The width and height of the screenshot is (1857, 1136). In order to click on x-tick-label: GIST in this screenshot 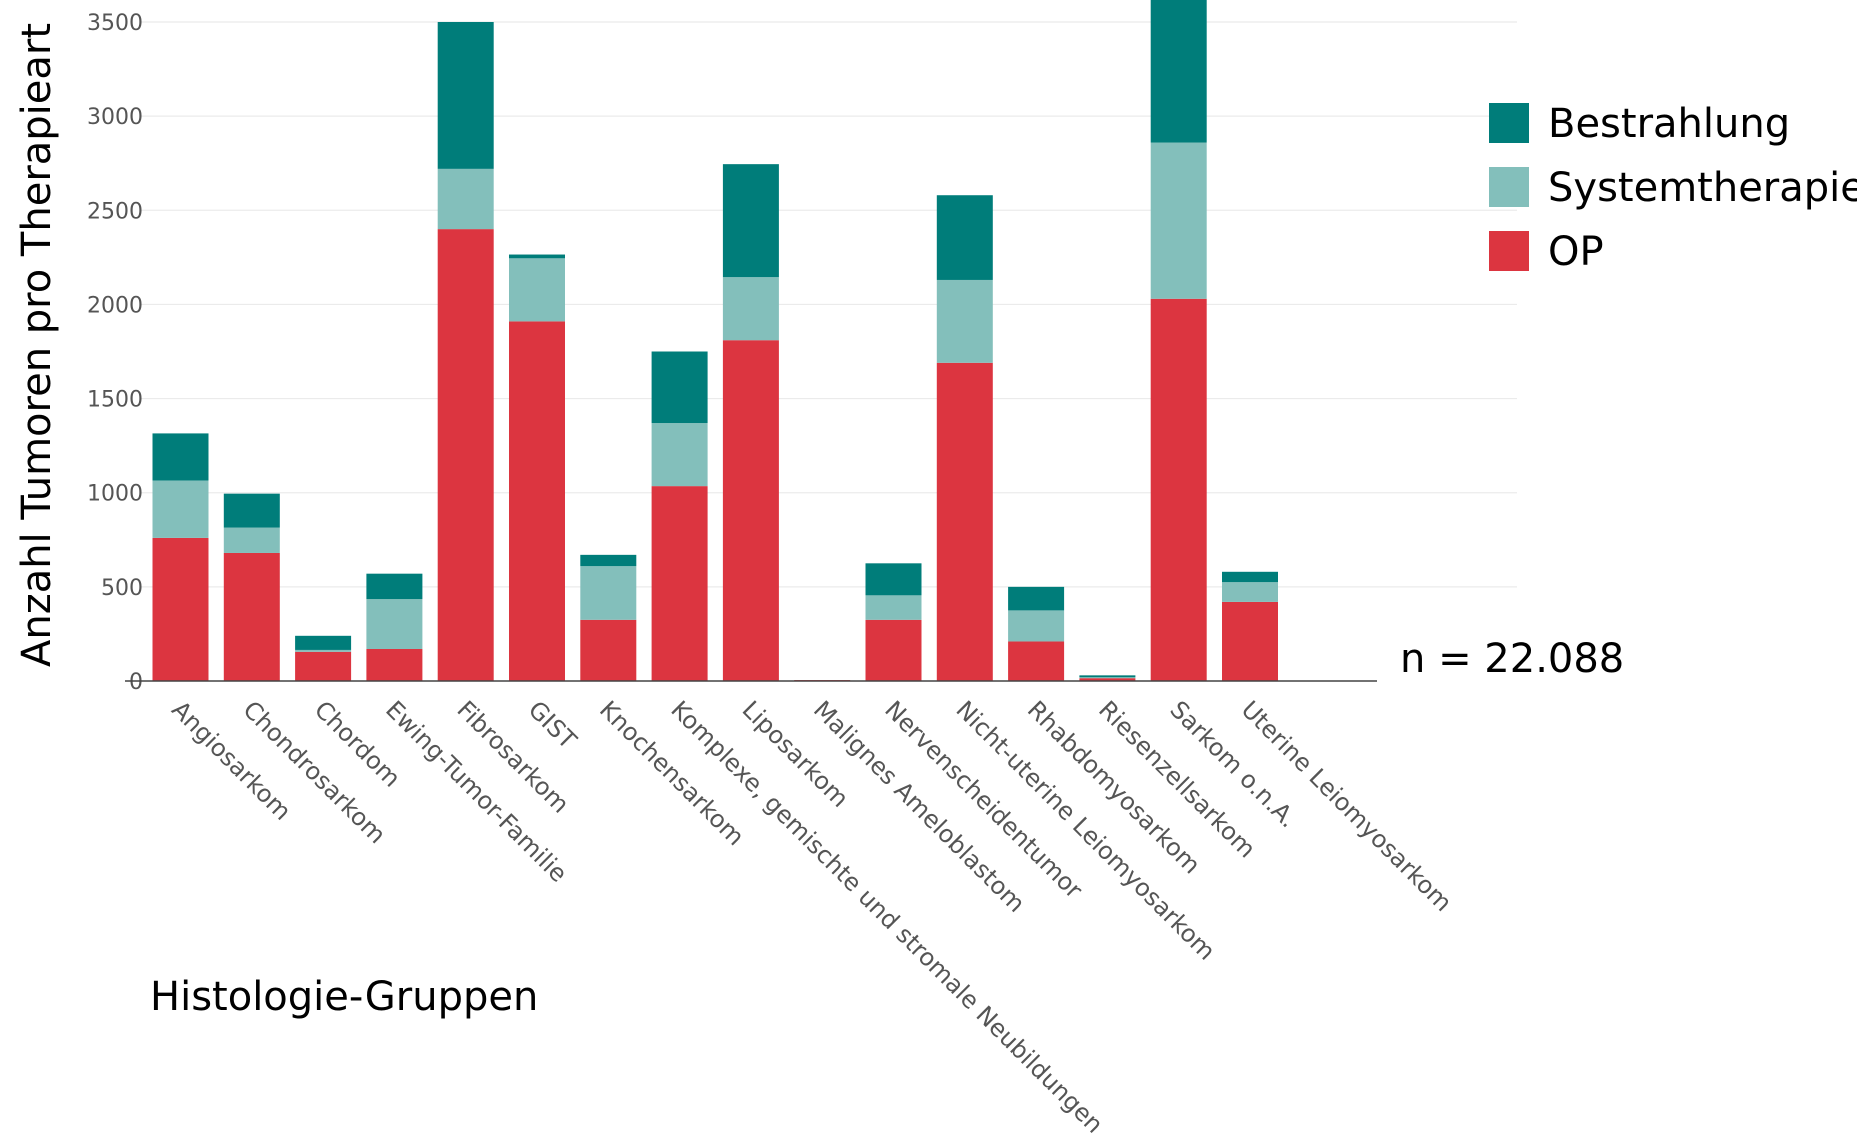, I will do `click(552, 724)`.